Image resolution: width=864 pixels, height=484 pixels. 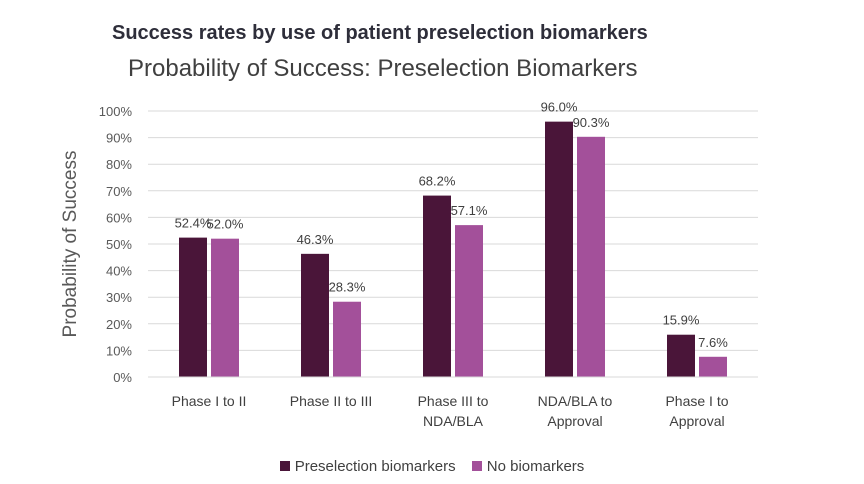 What do you see at coordinates (119, 164) in the screenshot?
I see `y-tick-label: 80%` at bounding box center [119, 164].